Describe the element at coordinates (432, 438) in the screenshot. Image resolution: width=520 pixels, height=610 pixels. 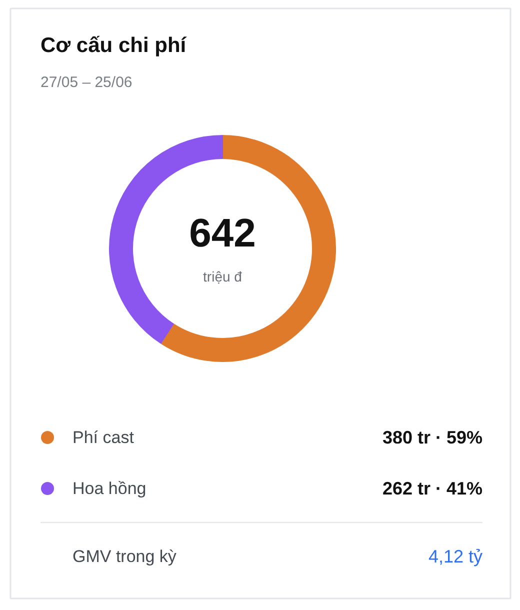
I see `data-label: 380 tr · 59%` at that location.